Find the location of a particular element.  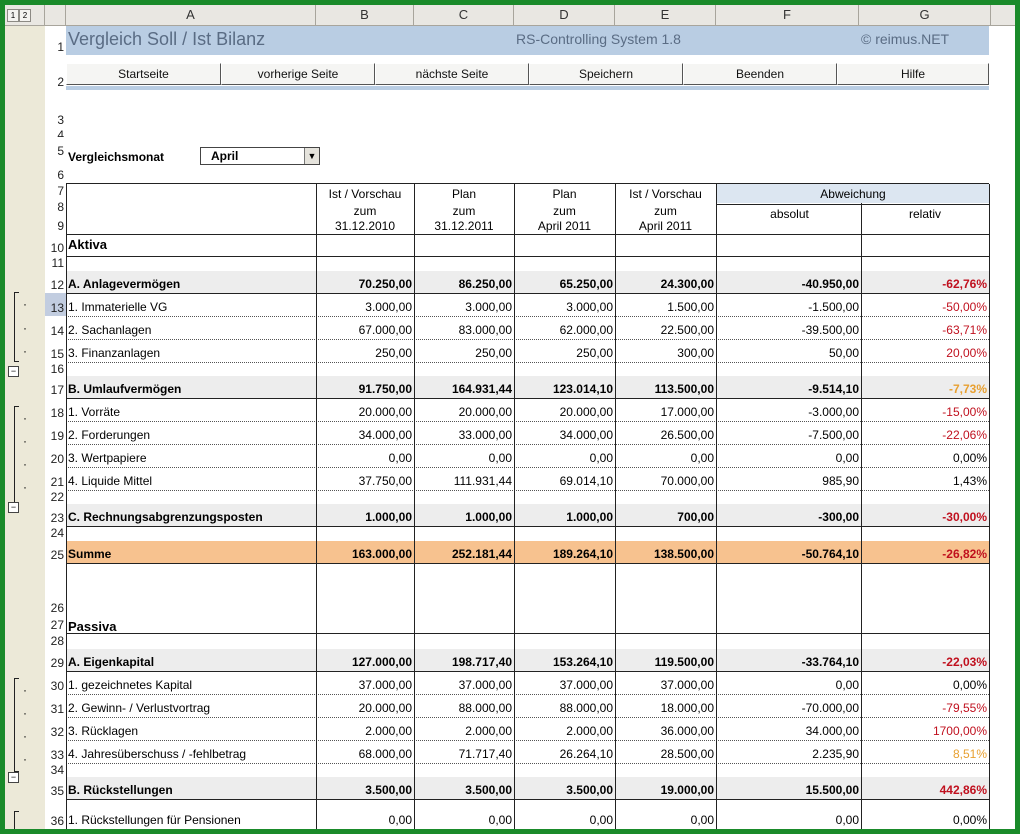

value-cell: 123.014,10 is located at coordinates (582, 389).